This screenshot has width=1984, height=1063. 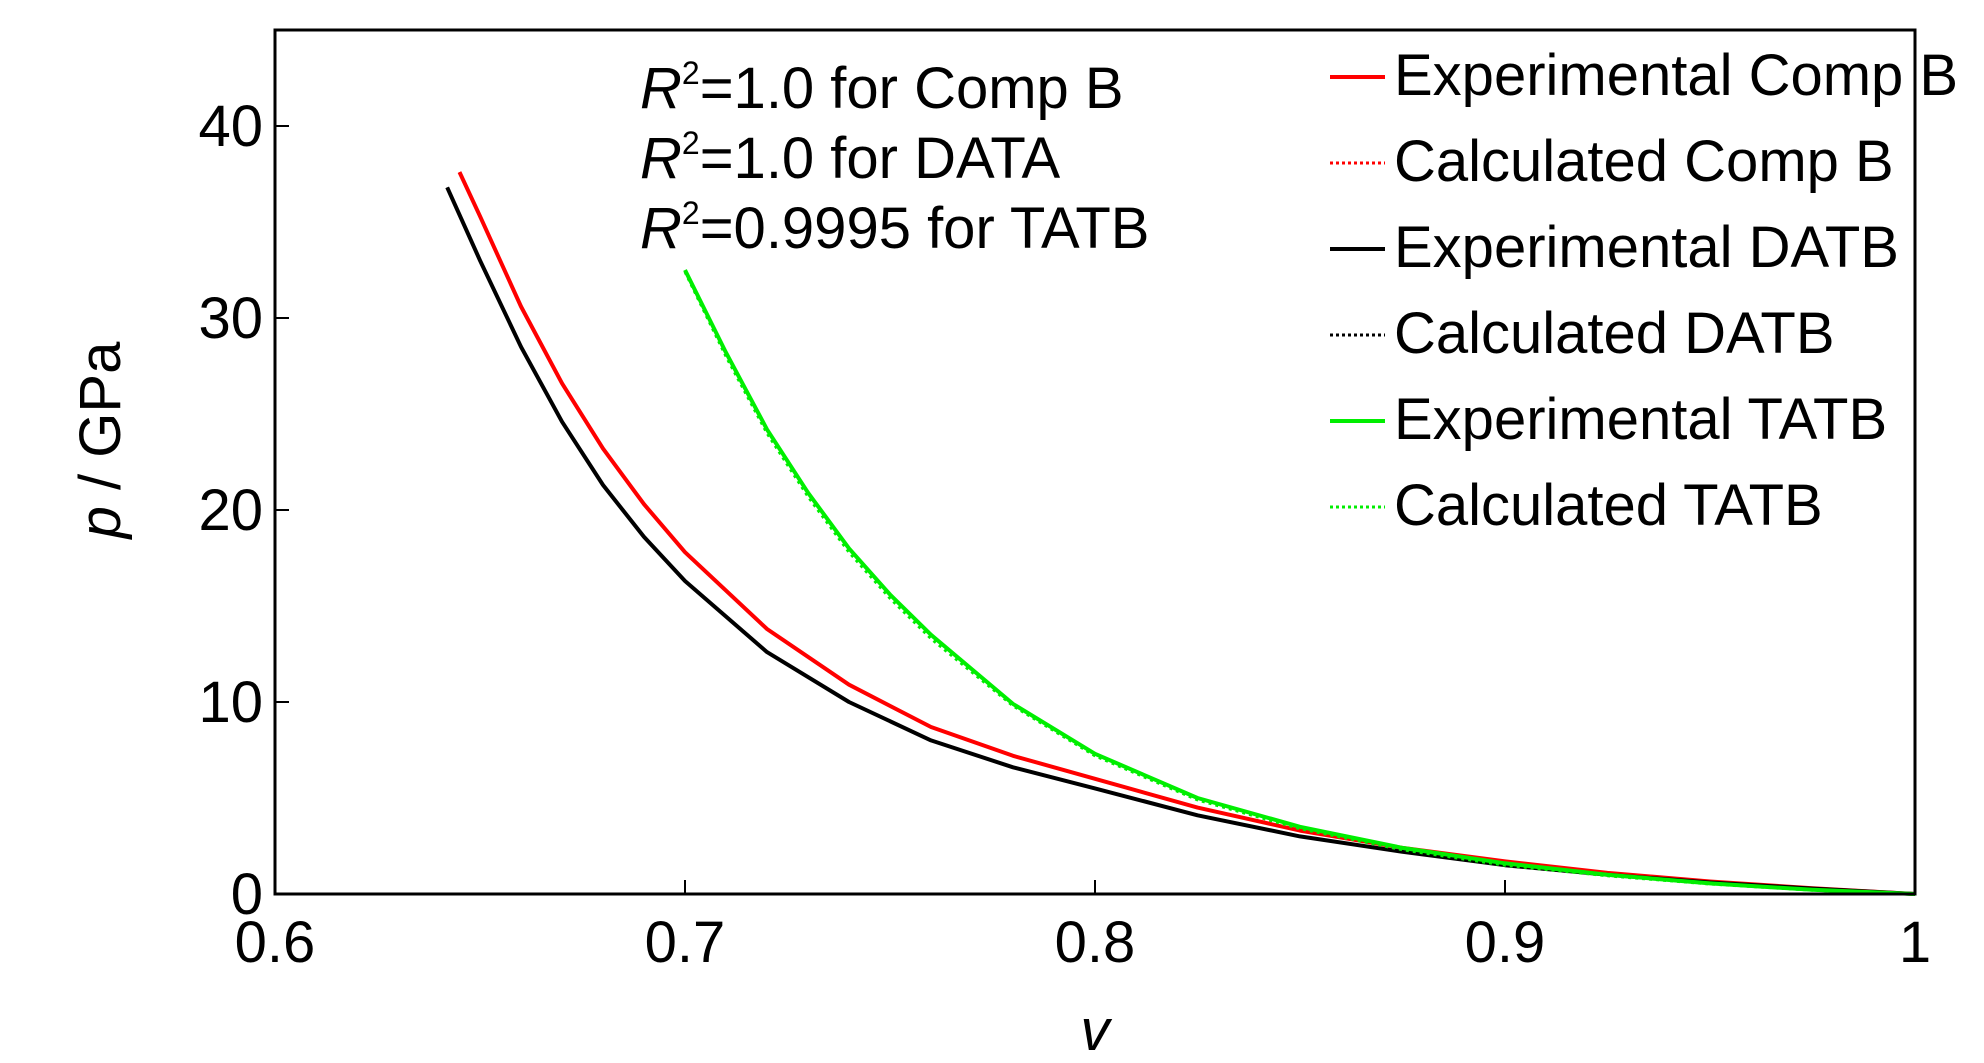 What do you see at coordinates (230, 702) in the screenshot?
I see `y-tick-label: 10` at bounding box center [230, 702].